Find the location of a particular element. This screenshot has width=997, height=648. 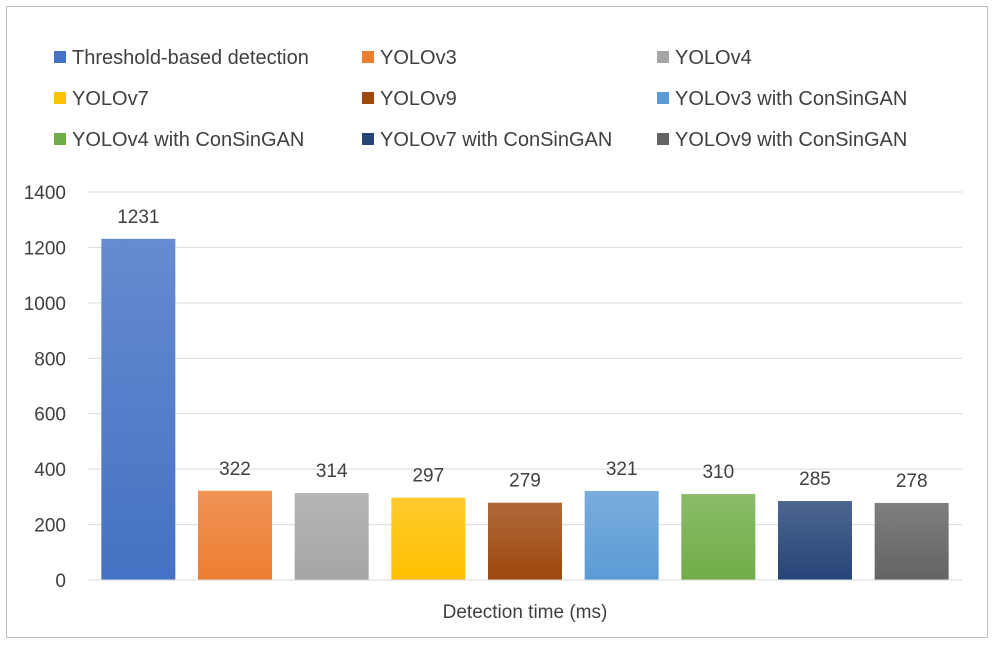

bar-yolov9-with-consingan is located at coordinates (911, 541).